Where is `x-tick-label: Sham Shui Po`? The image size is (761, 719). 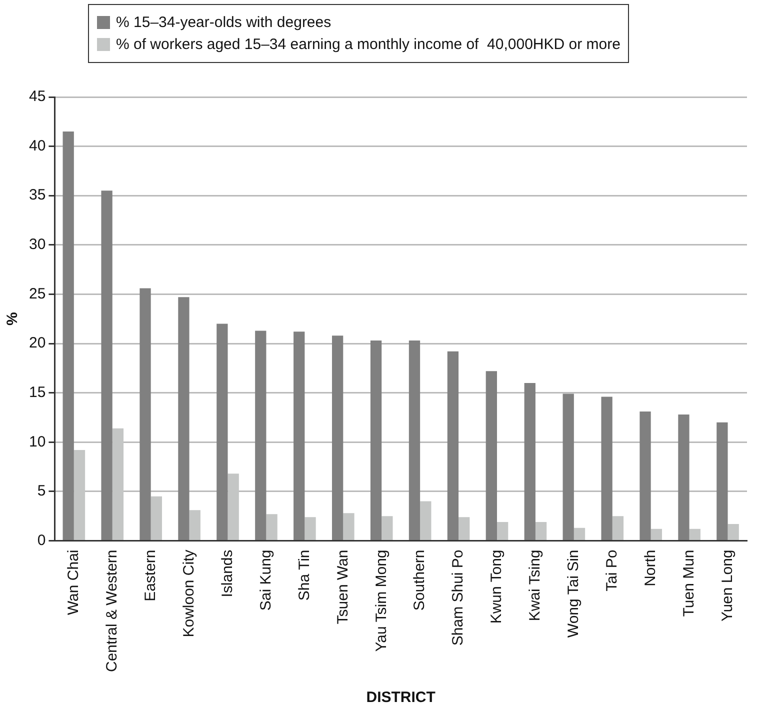
x-tick-label: Sham Shui Po is located at coordinates (458, 598).